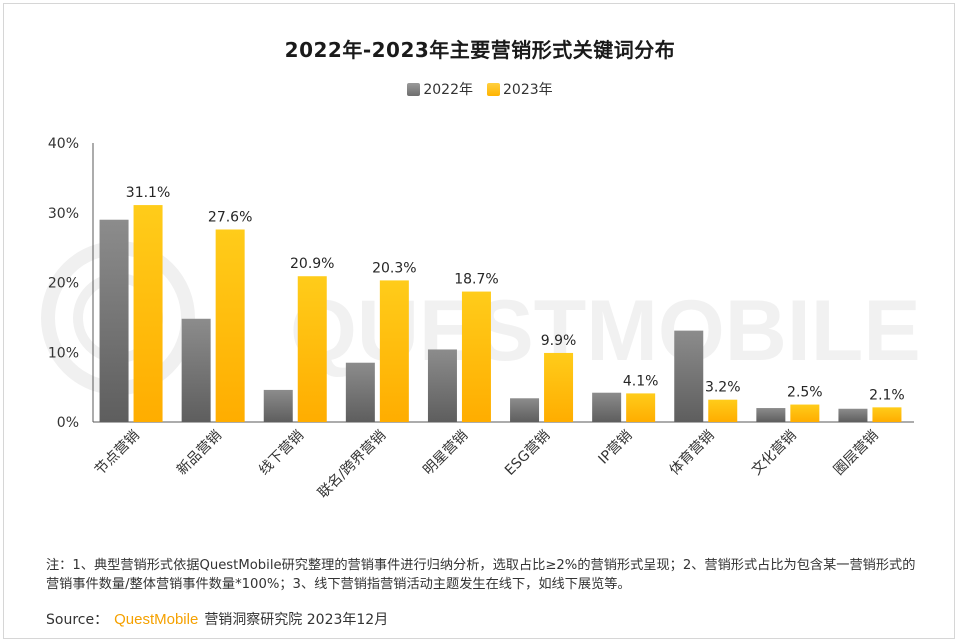  Describe the element at coordinates (117, 453) in the screenshot. I see `x-tick-label: 节点营销` at that location.